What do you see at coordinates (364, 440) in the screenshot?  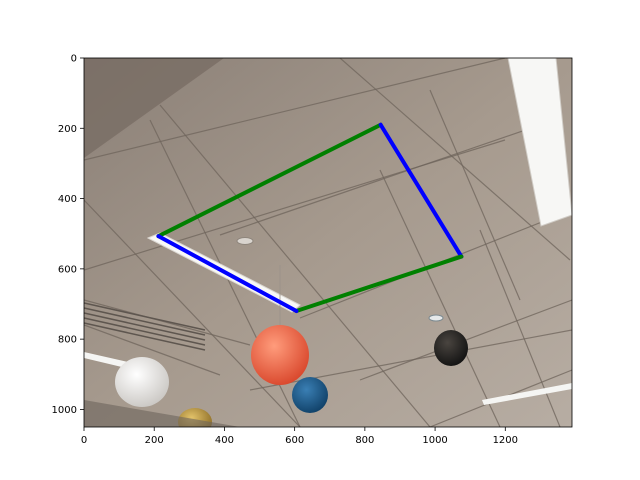 I see `x-tick-label: 800` at bounding box center [364, 440].